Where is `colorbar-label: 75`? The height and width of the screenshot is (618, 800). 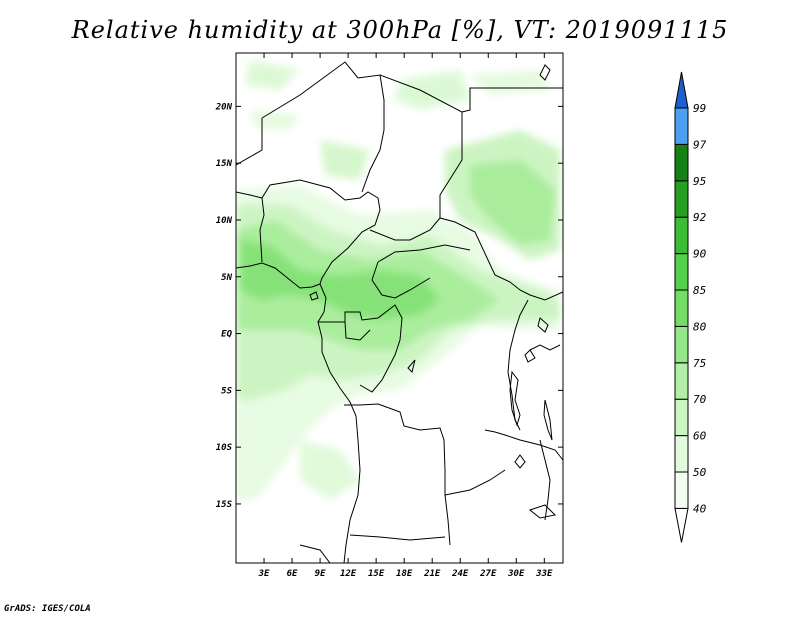 colorbar-label: 75 is located at coordinates (699, 363).